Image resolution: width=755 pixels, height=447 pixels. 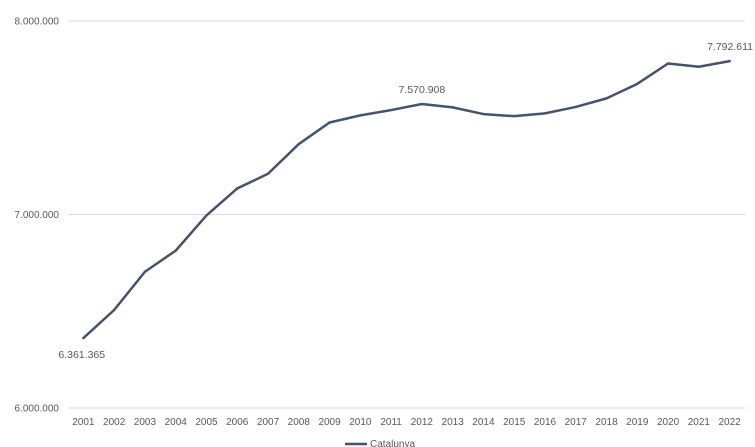 What do you see at coordinates (329, 422) in the screenshot?
I see `x-tick-label: 2009` at bounding box center [329, 422].